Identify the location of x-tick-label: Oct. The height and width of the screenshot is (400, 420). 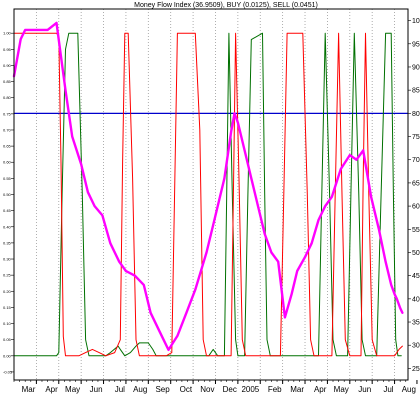
(186, 389).